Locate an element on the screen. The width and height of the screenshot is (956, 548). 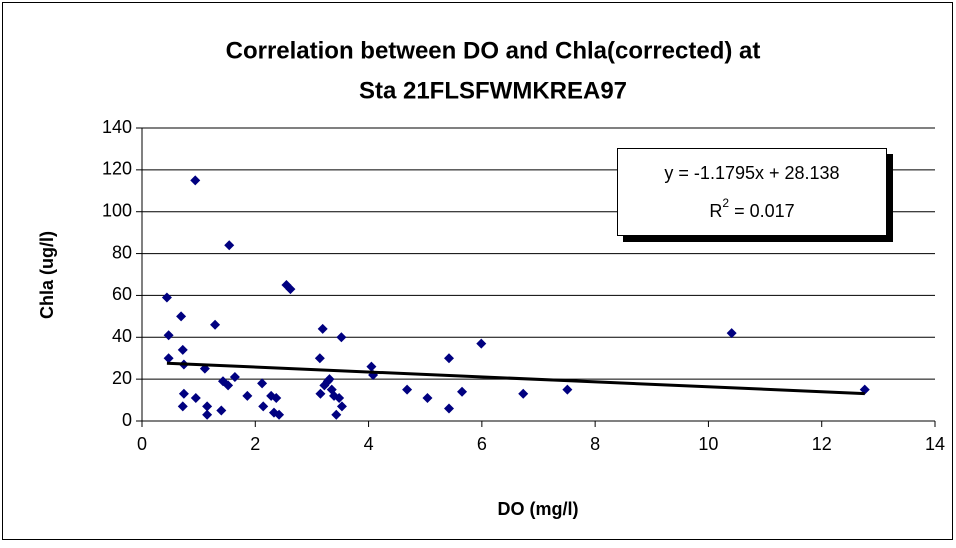
x-axis-label: DO (mg/l) is located at coordinates (538, 509).